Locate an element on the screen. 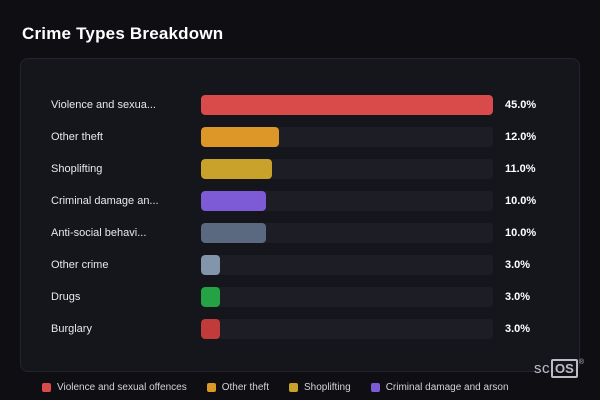  legend-label: Shoplifting is located at coordinates (327, 387).